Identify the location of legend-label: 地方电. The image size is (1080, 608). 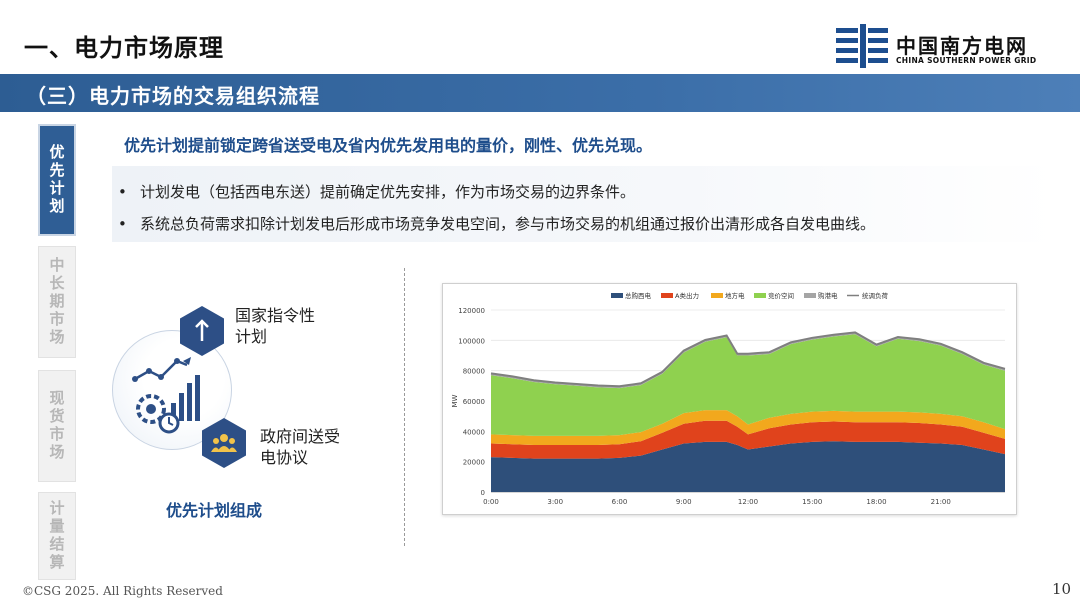
(735, 295).